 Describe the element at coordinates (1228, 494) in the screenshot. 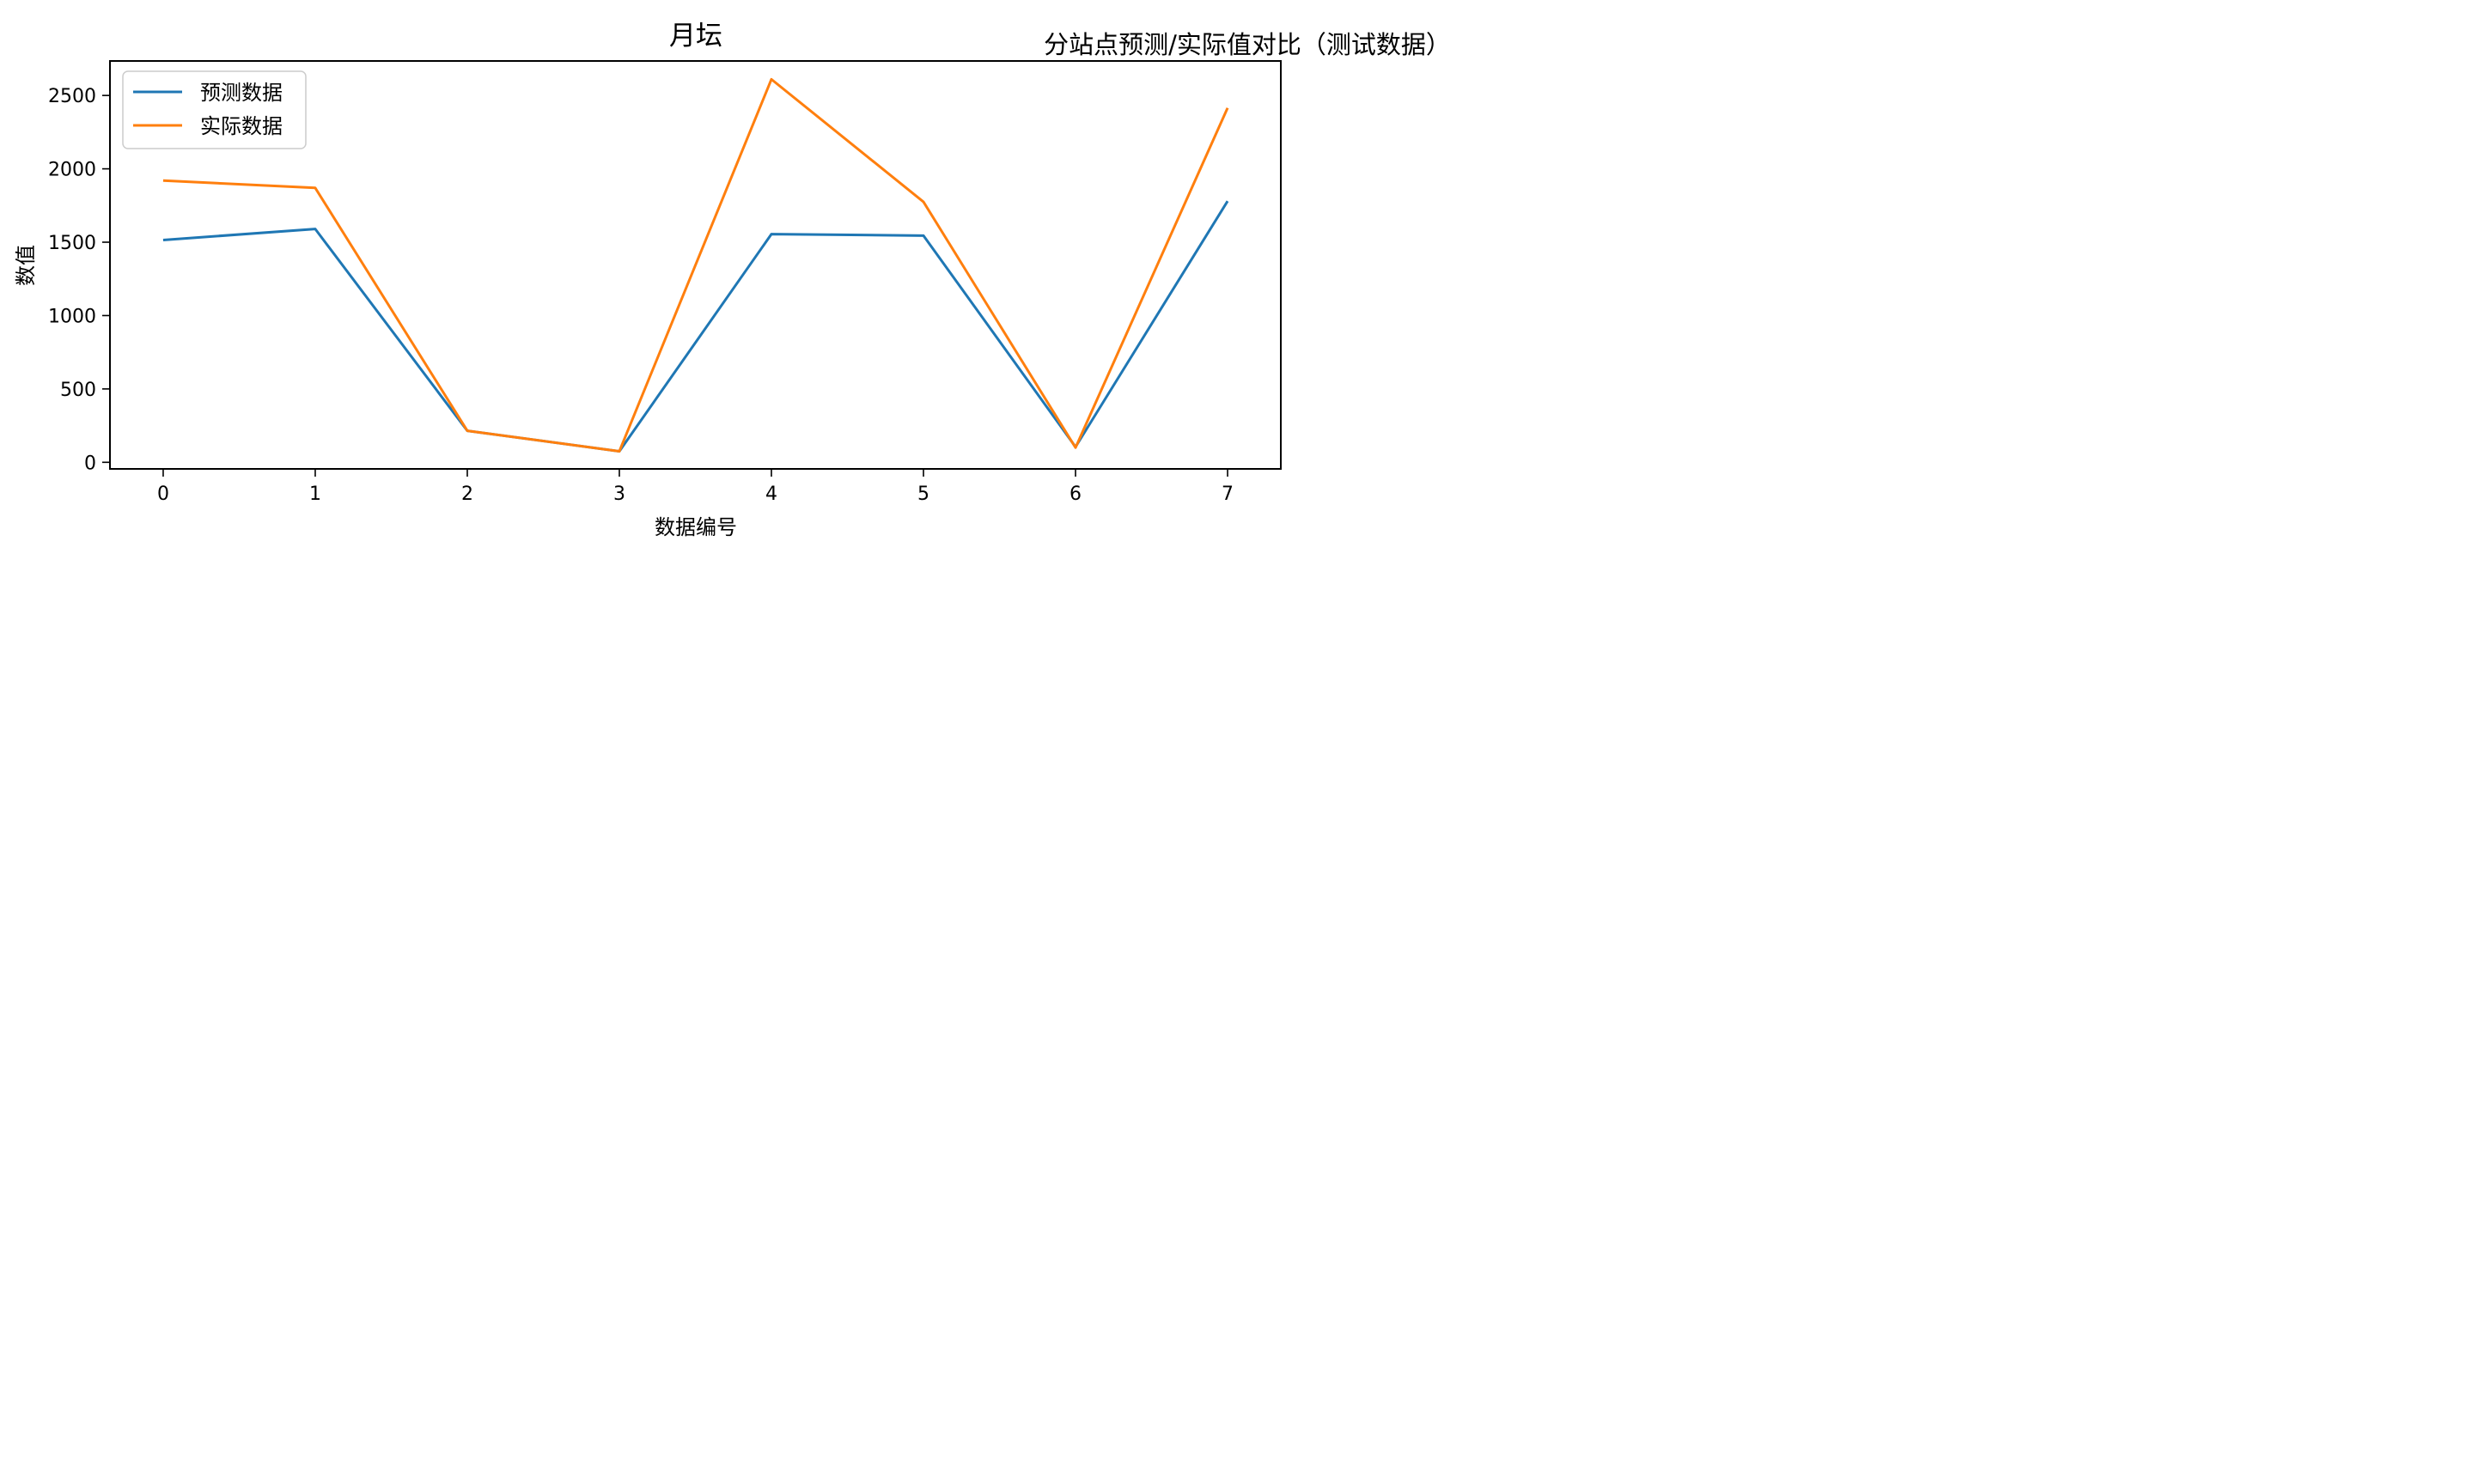

I see `x-tick-label: 7` at that location.